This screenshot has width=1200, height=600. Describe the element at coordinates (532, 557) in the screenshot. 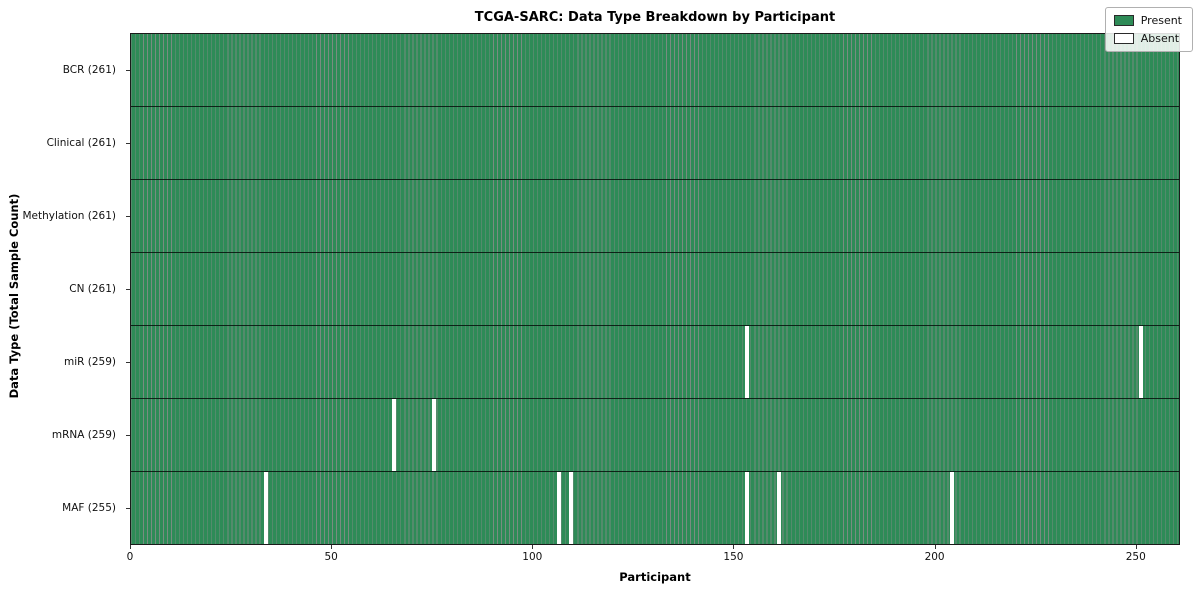

I see `x-tick-label: 100` at that location.